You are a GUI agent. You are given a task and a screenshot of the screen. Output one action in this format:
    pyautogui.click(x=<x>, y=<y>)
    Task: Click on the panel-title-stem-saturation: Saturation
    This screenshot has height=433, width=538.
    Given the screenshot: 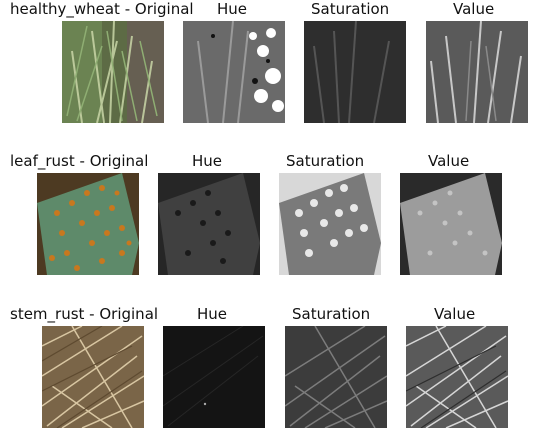 What is the action you would take?
    pyautogui.click(x=331, y=314)
    